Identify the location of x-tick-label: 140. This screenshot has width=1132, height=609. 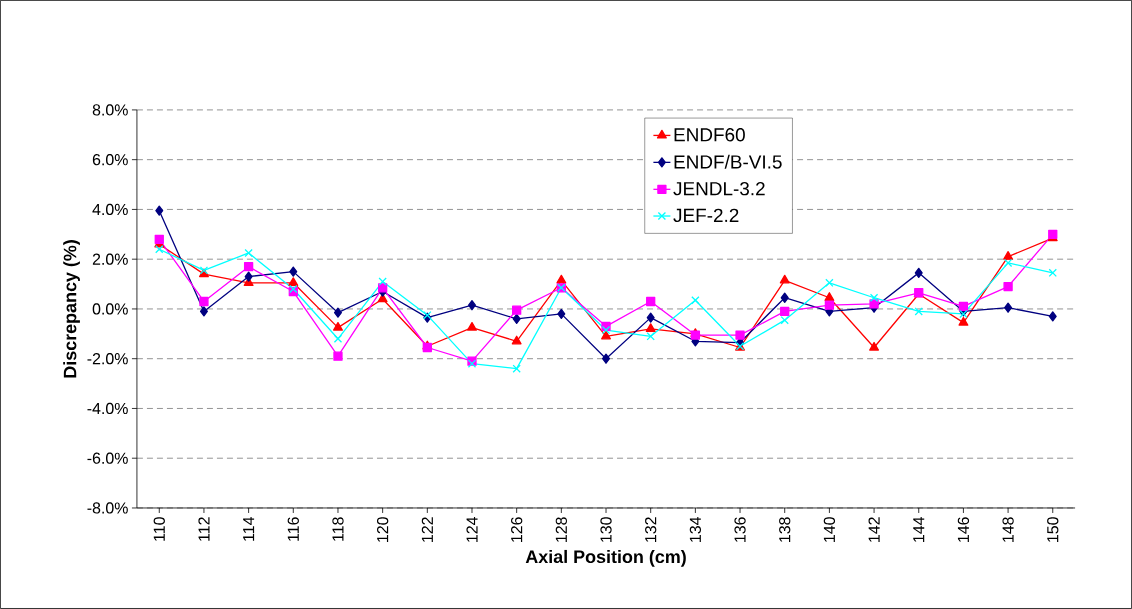
(829, 529).